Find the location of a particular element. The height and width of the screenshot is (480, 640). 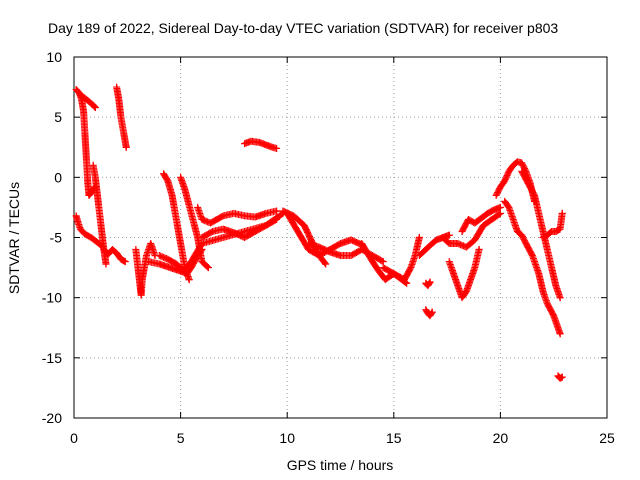

y-tick-label: 0 is located at coordinates (58, 177).